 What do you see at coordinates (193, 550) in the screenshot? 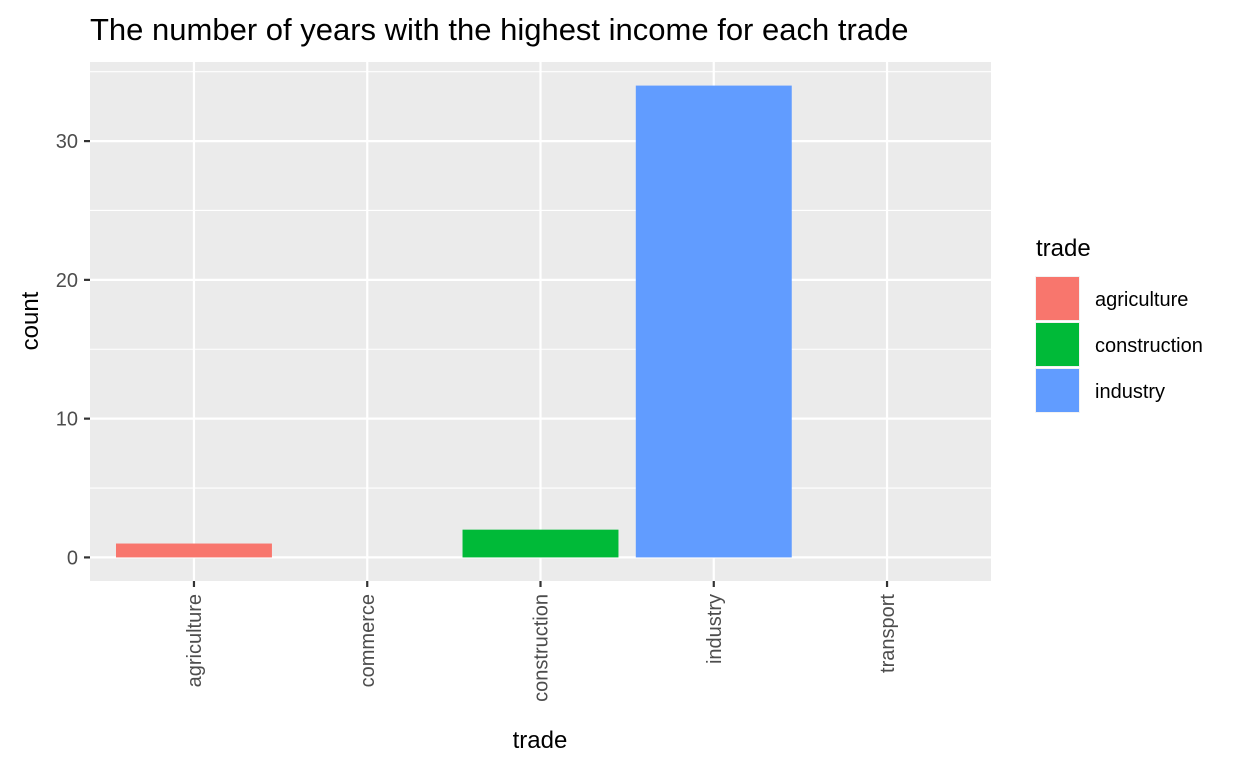
I see `bar-agriculture` at bounding box center [193, 550].